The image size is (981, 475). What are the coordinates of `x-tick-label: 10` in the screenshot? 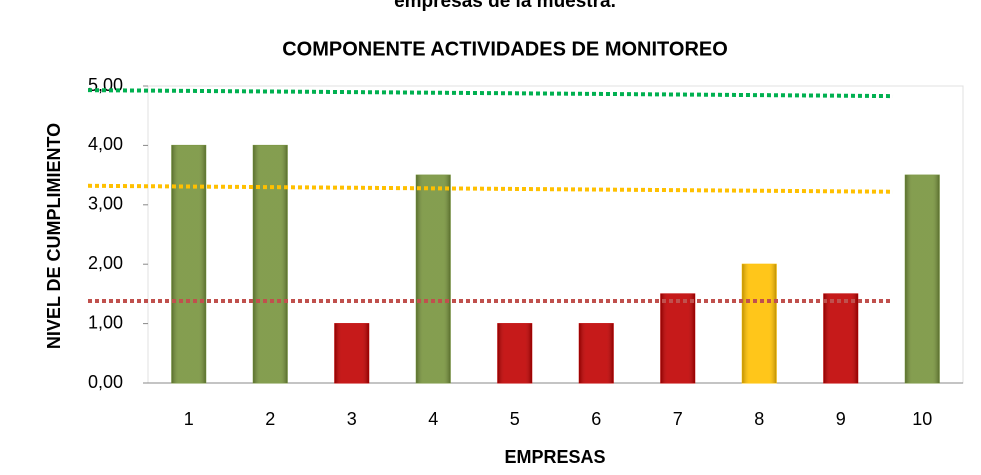 It's located at (922, 419).